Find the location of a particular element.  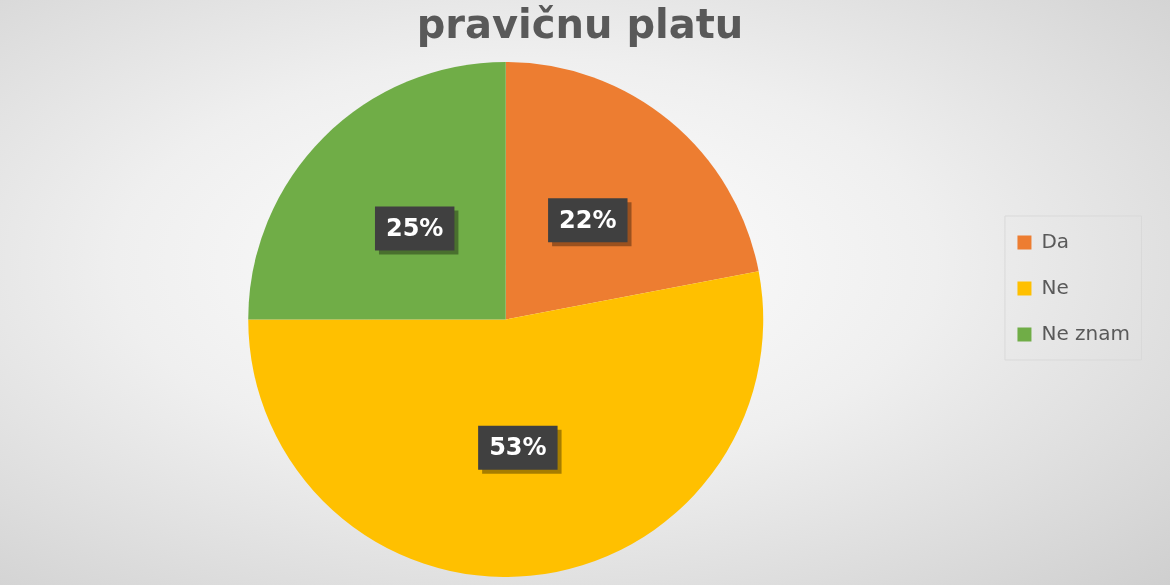

legend-label: Ne is located at coordinates (1055, 286).